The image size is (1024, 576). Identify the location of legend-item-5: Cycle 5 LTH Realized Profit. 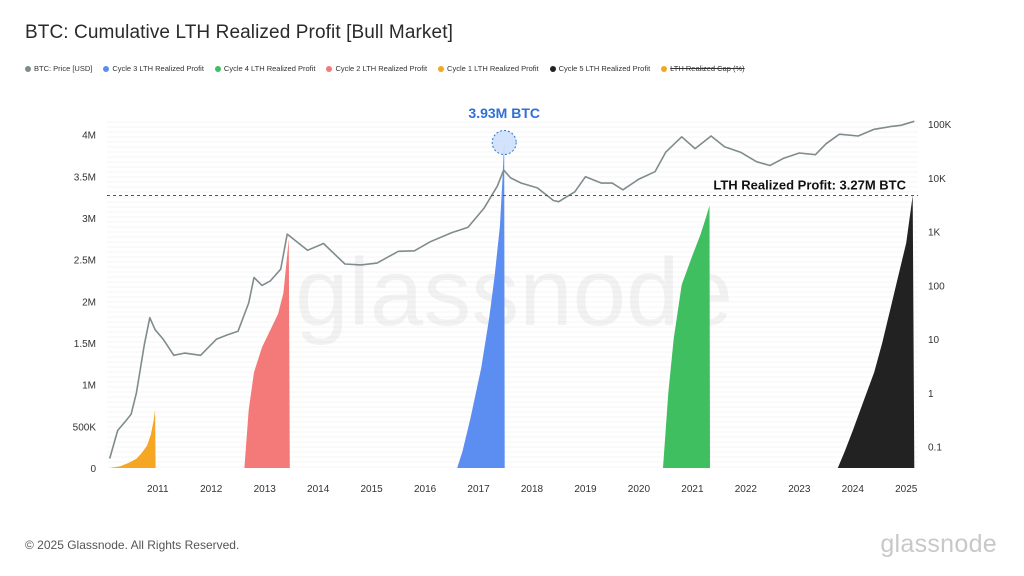
(600, 68).